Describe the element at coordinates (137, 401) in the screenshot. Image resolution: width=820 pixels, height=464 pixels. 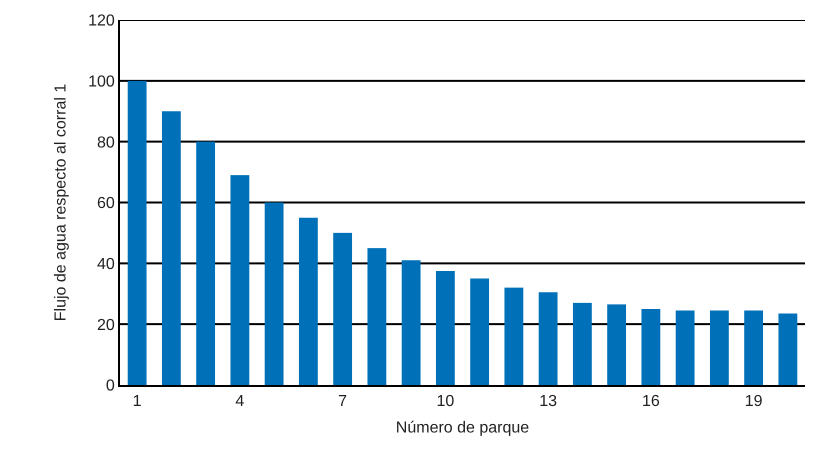
I see `x-tick-label: 1` at that location.